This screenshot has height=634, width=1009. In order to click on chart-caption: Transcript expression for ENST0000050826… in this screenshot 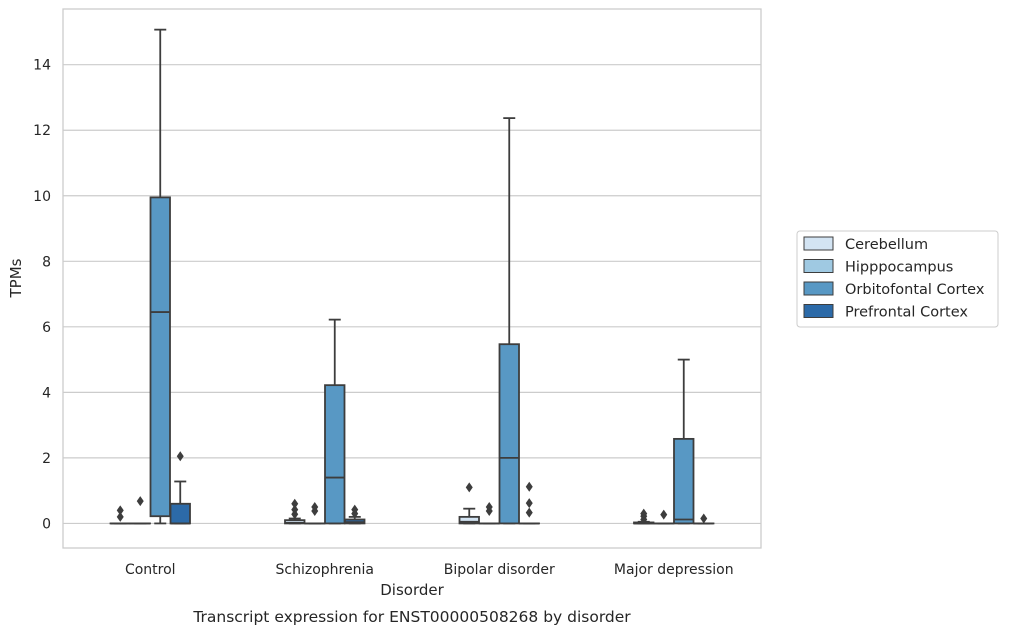, I will do `click(411, 617)`.